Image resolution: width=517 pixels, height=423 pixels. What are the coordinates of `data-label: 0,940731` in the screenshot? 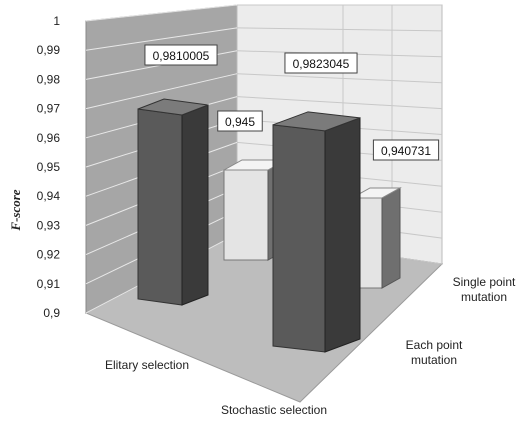 It's located at (406, 151).